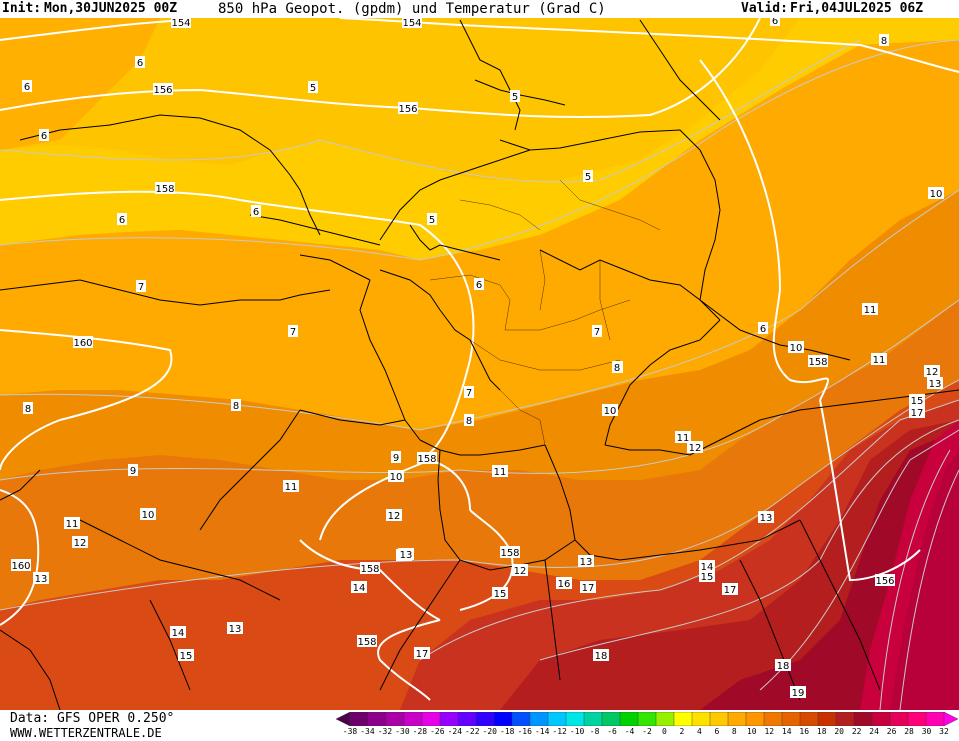 The height and width of the screenshot is (741, 959). I want to click on svg-text: 9, so click(133, 471).